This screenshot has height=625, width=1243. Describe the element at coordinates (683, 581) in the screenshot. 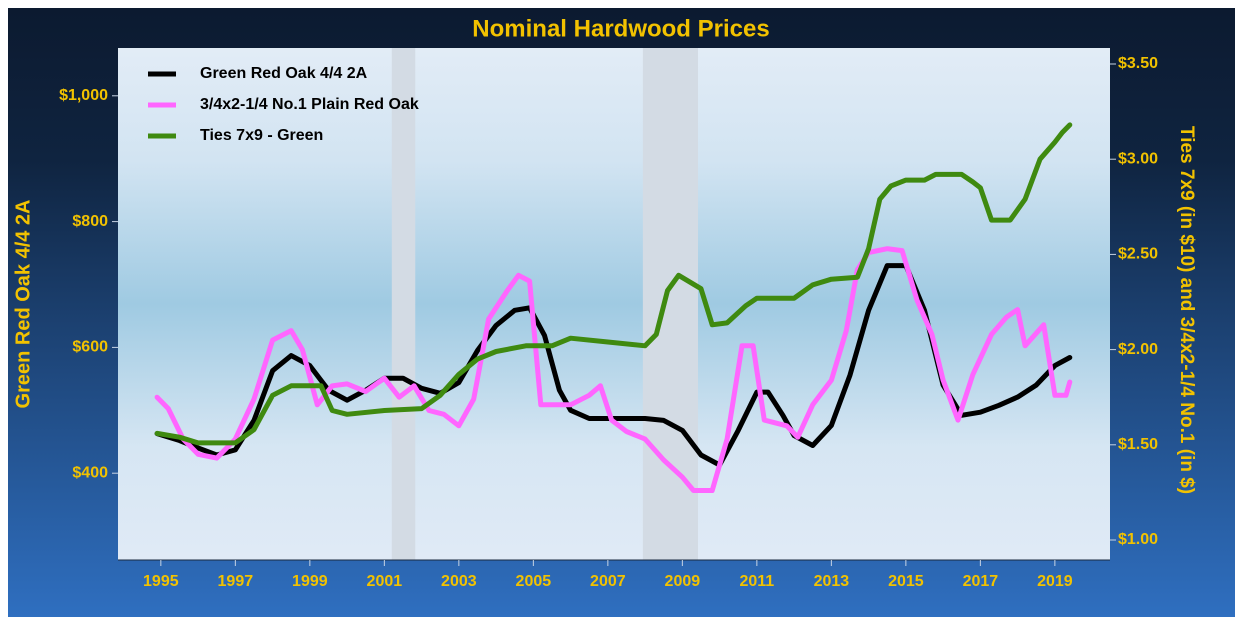

I see `x-tick-label: 2009` at that location.